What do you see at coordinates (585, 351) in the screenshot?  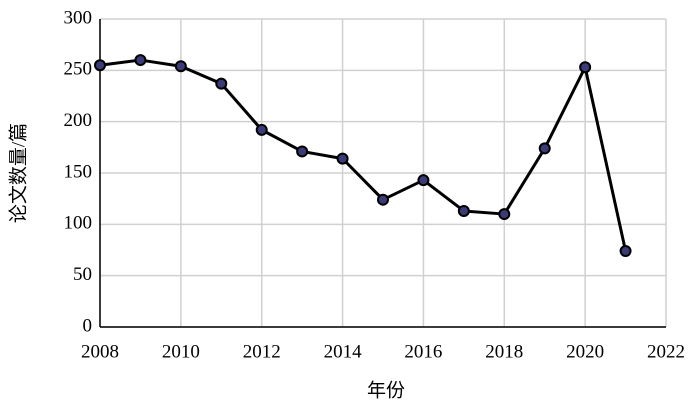 I see `x-tick-label: 2020` at bounding box center [585, 351].